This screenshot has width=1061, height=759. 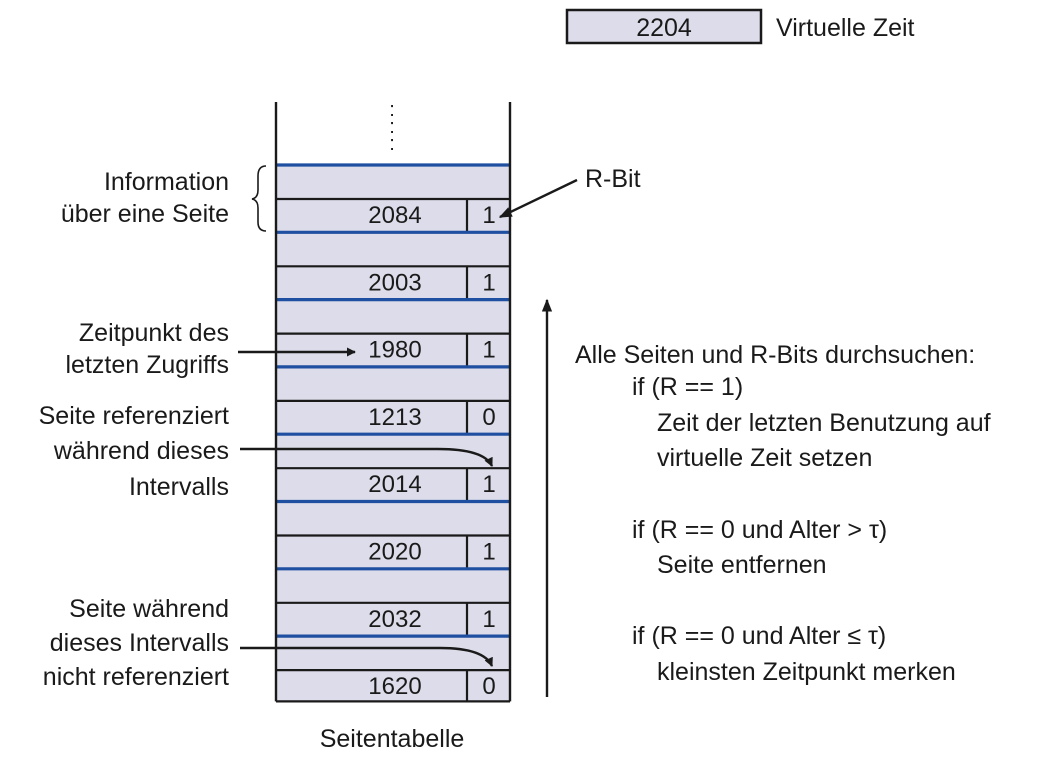 What do you see at coordinates (141, 451) in the screenshot?
I see `referenced-label-line-2: während dieses` at bounding box center [141, 451].